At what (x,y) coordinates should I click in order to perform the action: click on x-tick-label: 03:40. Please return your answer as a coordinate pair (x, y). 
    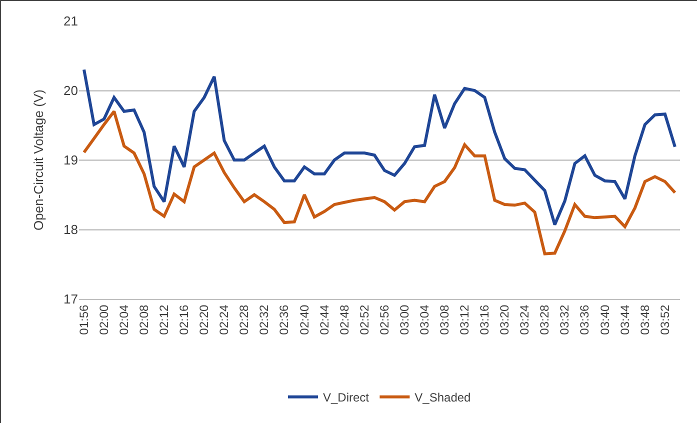
    Looking at the image, I should click on (605, 319).